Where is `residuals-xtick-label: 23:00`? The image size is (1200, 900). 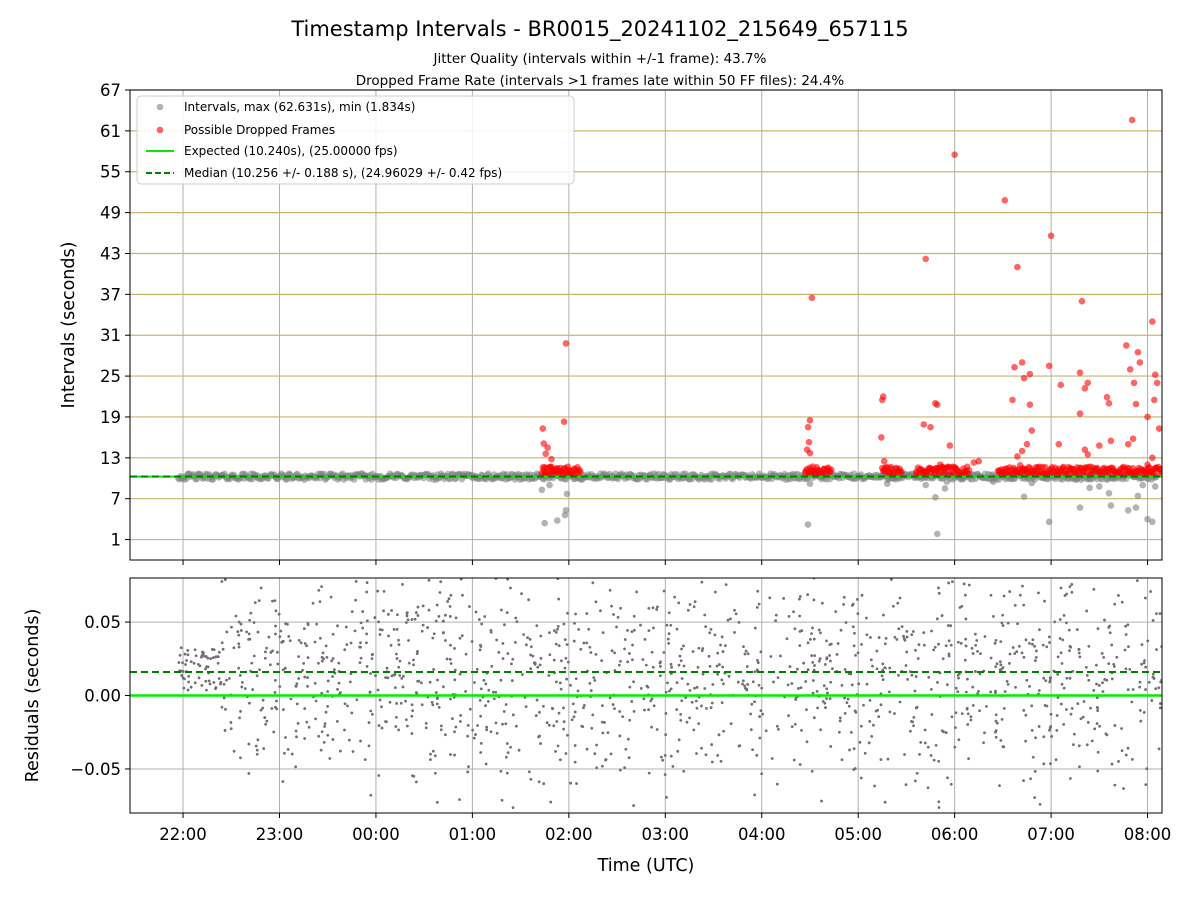 residuals-xtick-label: 23:00 is located at coordinates (280, 834).